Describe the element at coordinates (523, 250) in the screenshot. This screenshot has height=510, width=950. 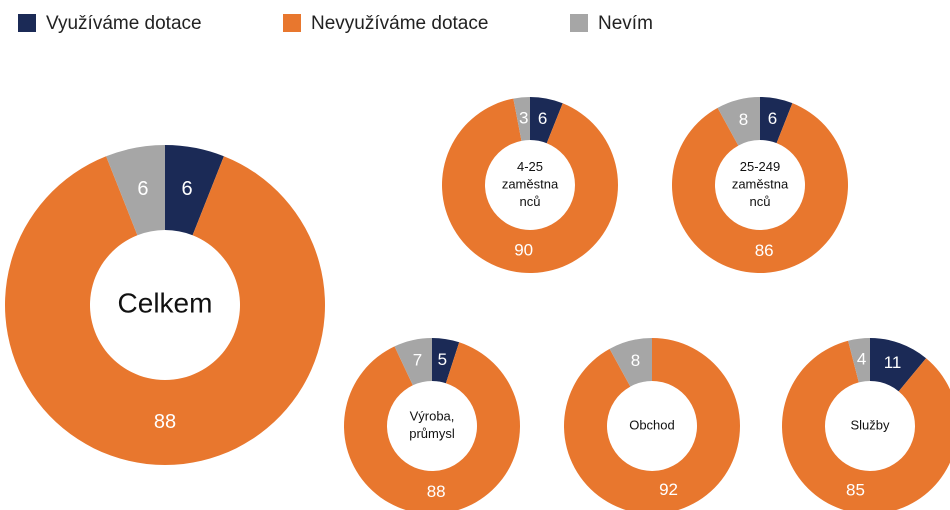
I see `data-label: 90` at that location.